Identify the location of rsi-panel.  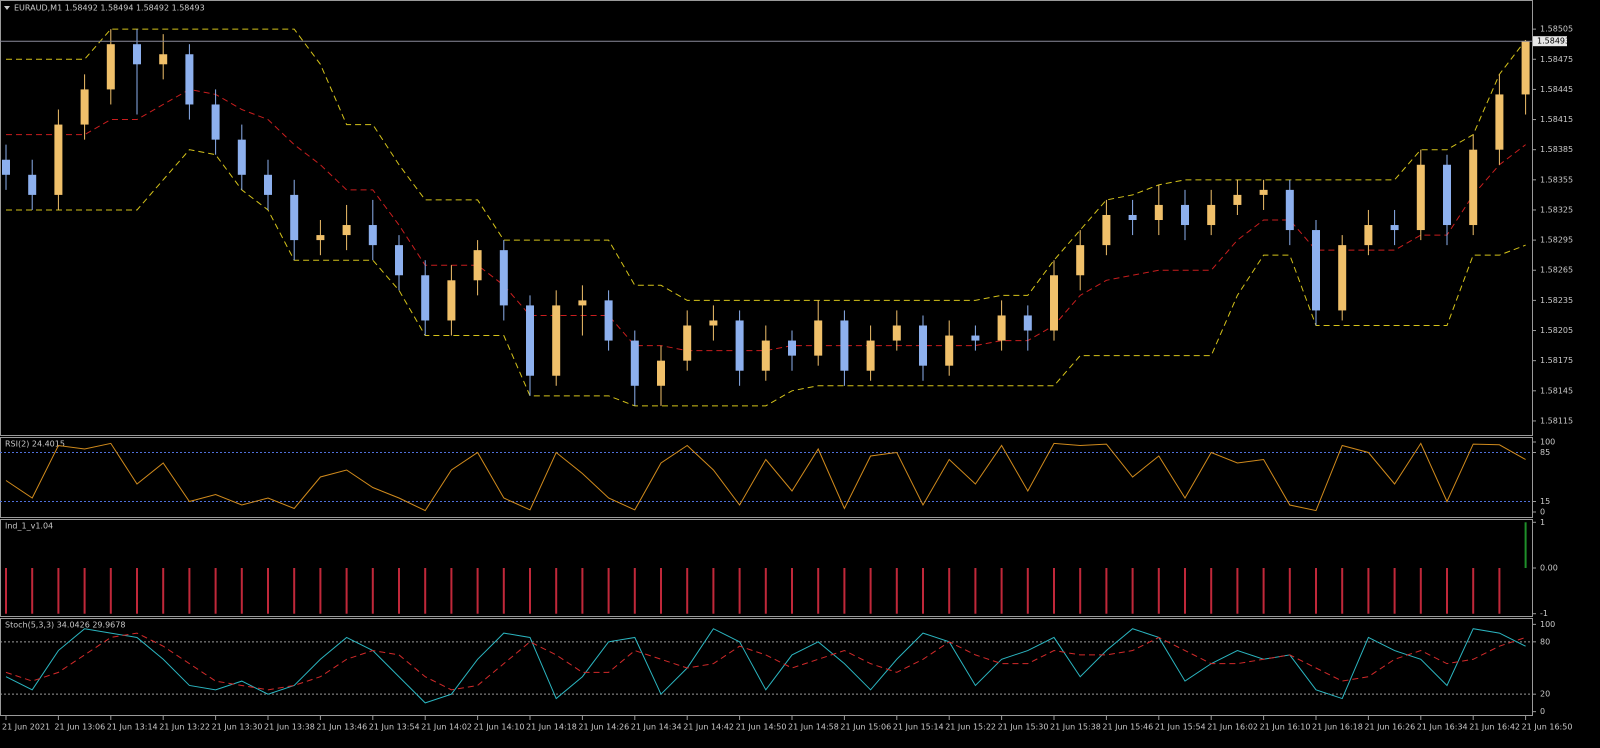
(766, 477).